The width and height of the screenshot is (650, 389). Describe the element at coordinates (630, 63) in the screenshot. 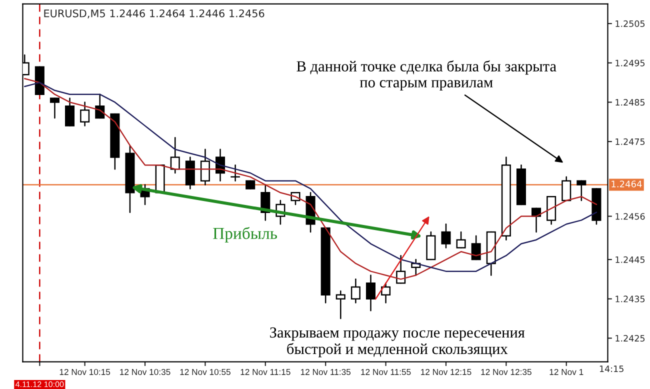

I see `y-tick-label: 1.2495` at that location.